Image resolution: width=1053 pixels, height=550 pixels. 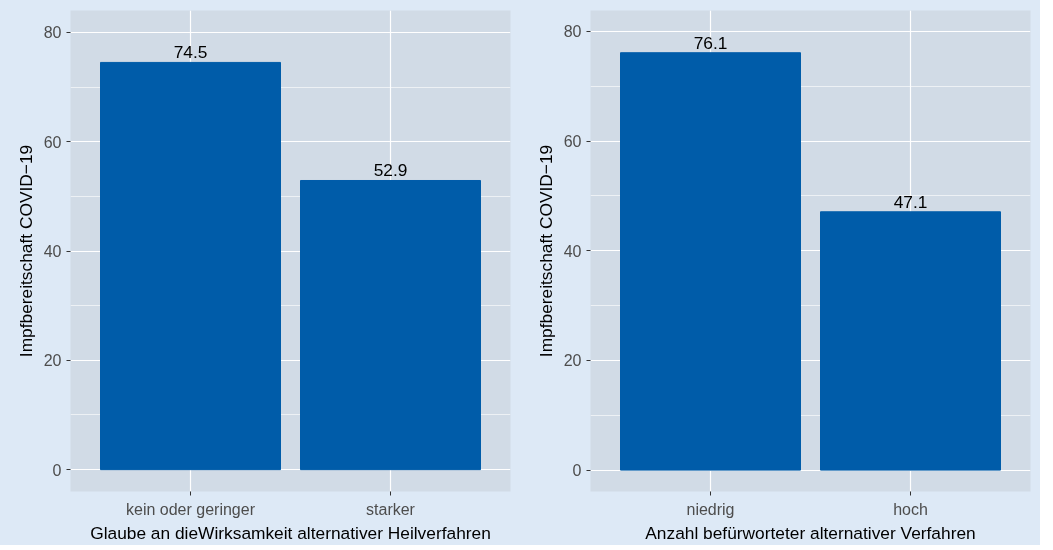 I want to click on data-label: 74.5, so click(x=190, y=52).